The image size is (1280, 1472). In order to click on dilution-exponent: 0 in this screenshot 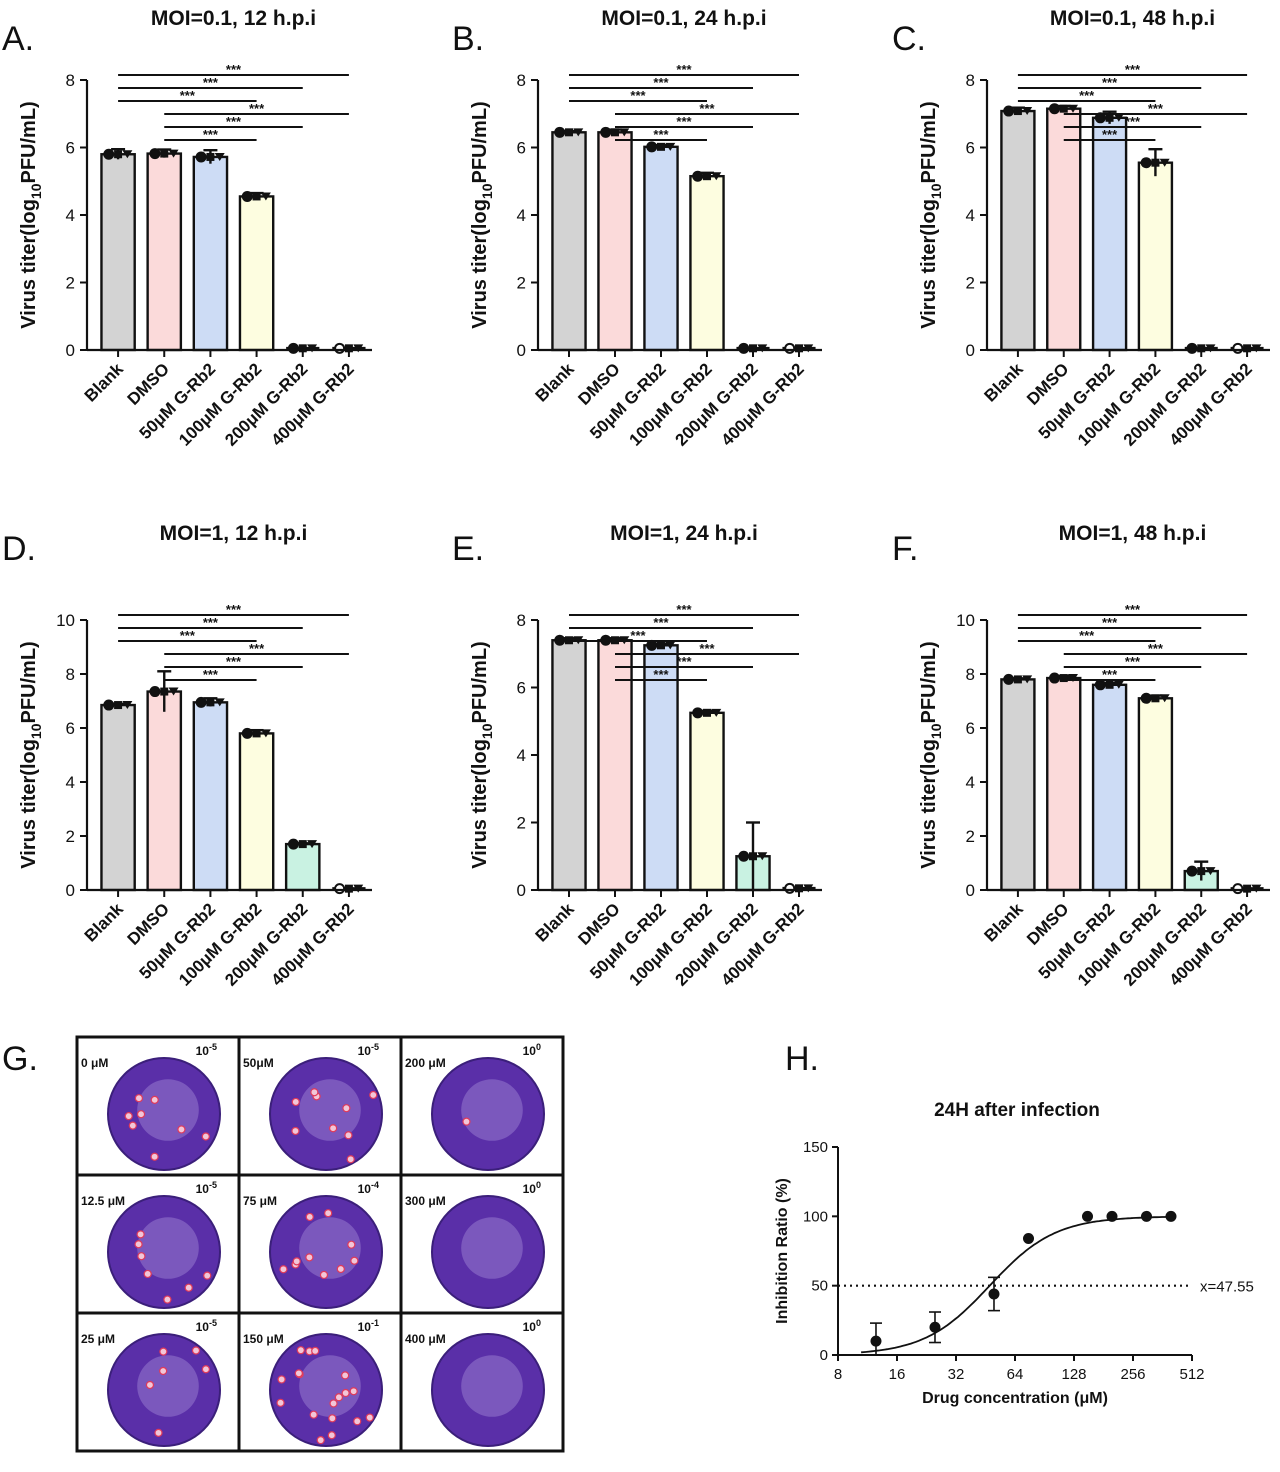, I will do `click(538, 1185)`.